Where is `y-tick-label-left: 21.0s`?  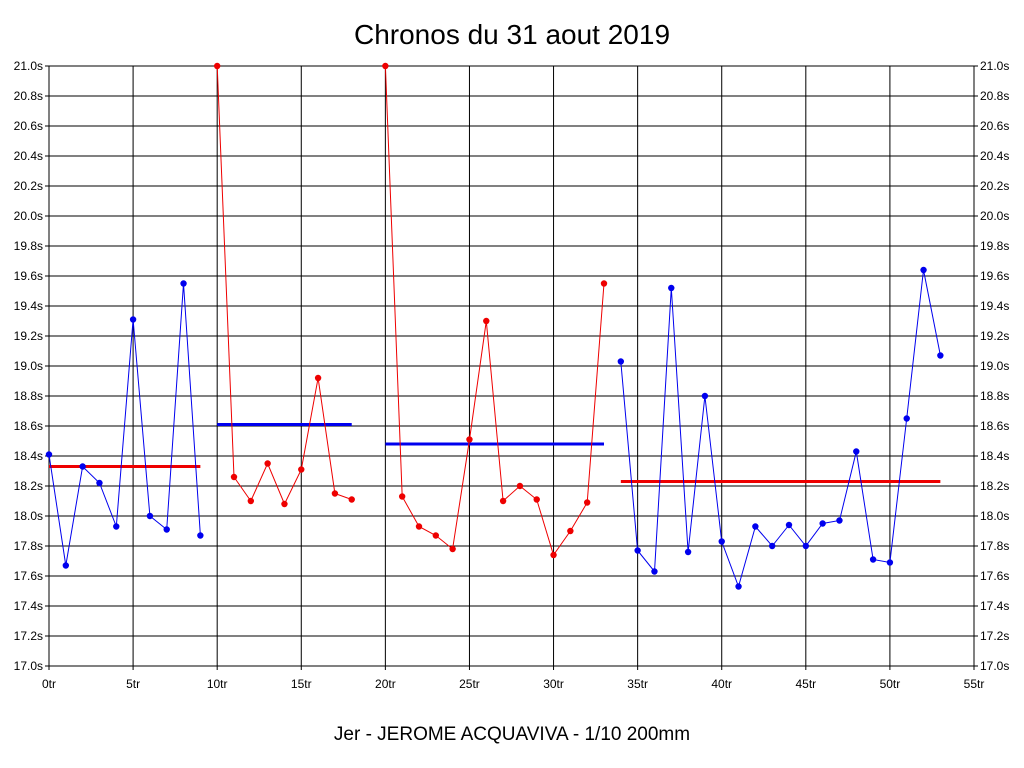
y-tick-label-left: 21.0s is located at coordinates (28, 66).